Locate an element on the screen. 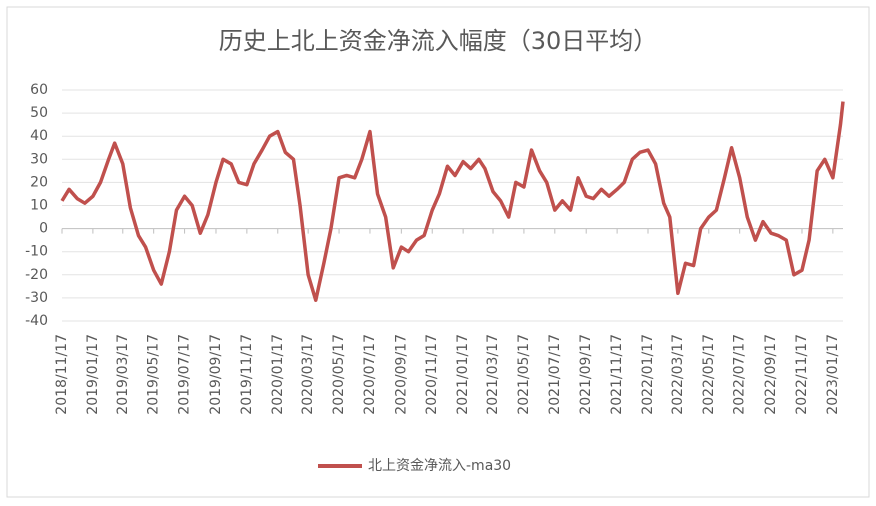 The width and height of the screenshot is (876, 506). x-tick-label: 2022/01/17 is located at coordinates (648, 374).